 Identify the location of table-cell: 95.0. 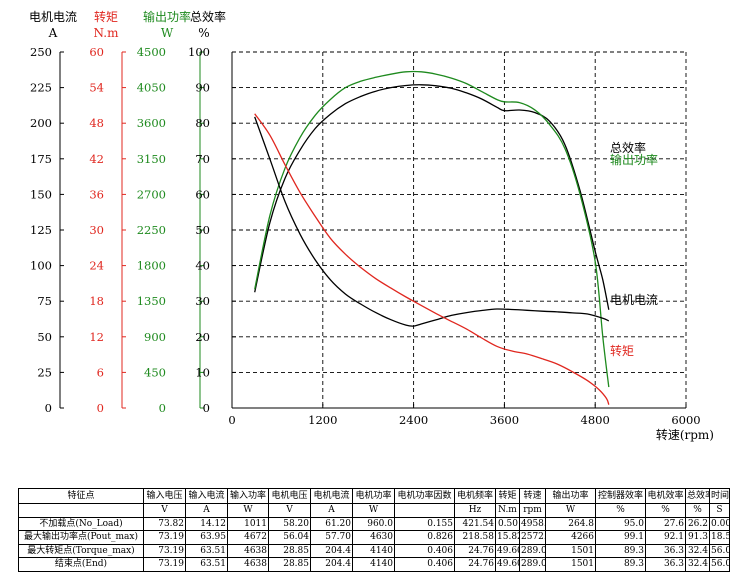
(620, 523).